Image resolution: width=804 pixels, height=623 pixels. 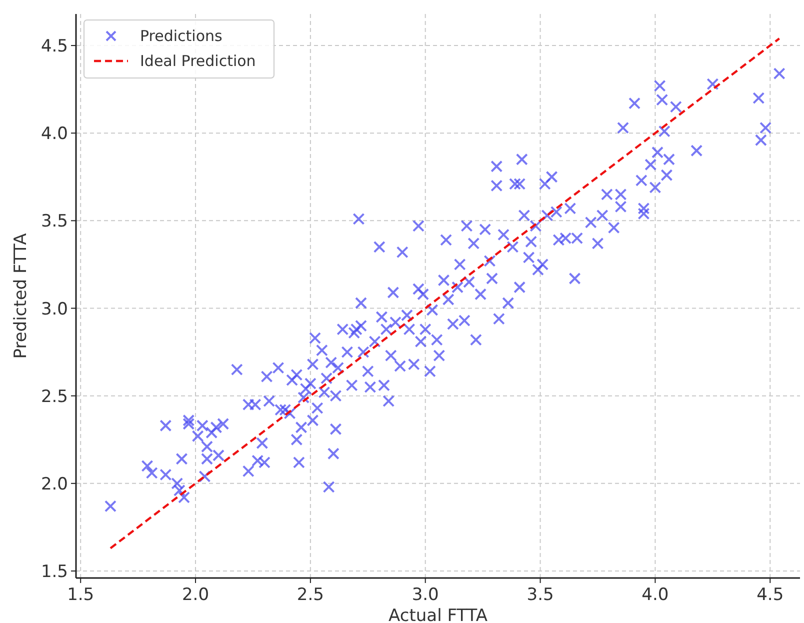 I want to click on x-axis-title: Actual FTTA, so click(x=438, y=614).